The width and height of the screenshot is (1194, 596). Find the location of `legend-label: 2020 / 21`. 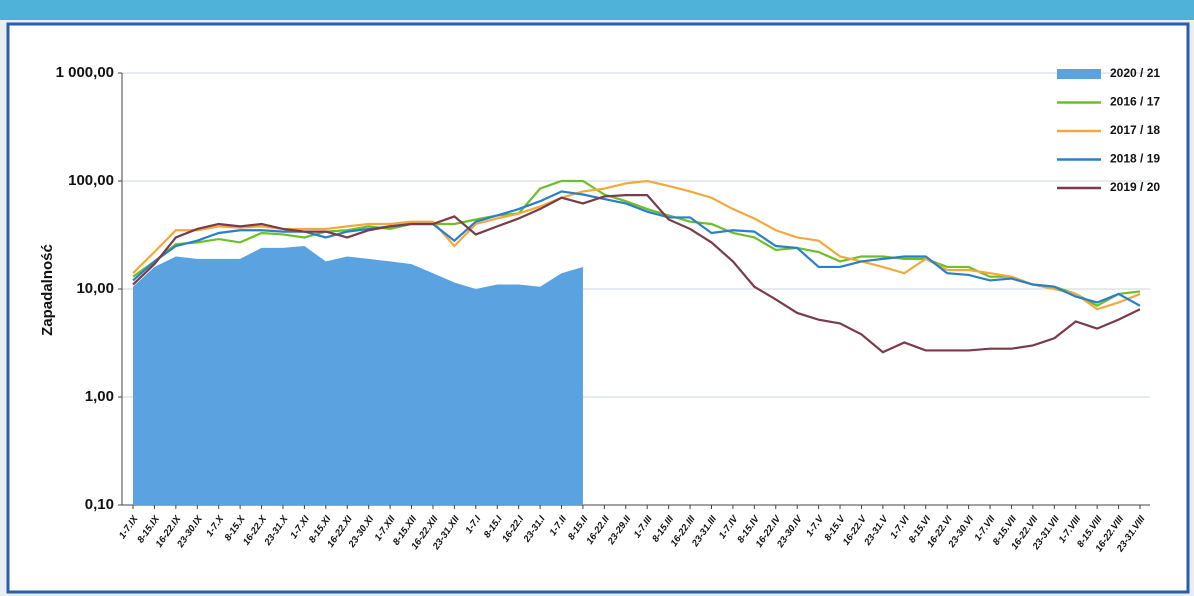

legend-label: 2020 / 21 is located at coordinates (1135, 73).